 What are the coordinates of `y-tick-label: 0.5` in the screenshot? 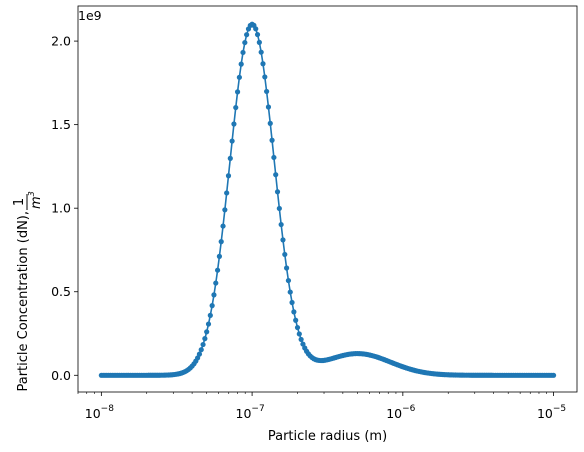 It's located at (61, 291).